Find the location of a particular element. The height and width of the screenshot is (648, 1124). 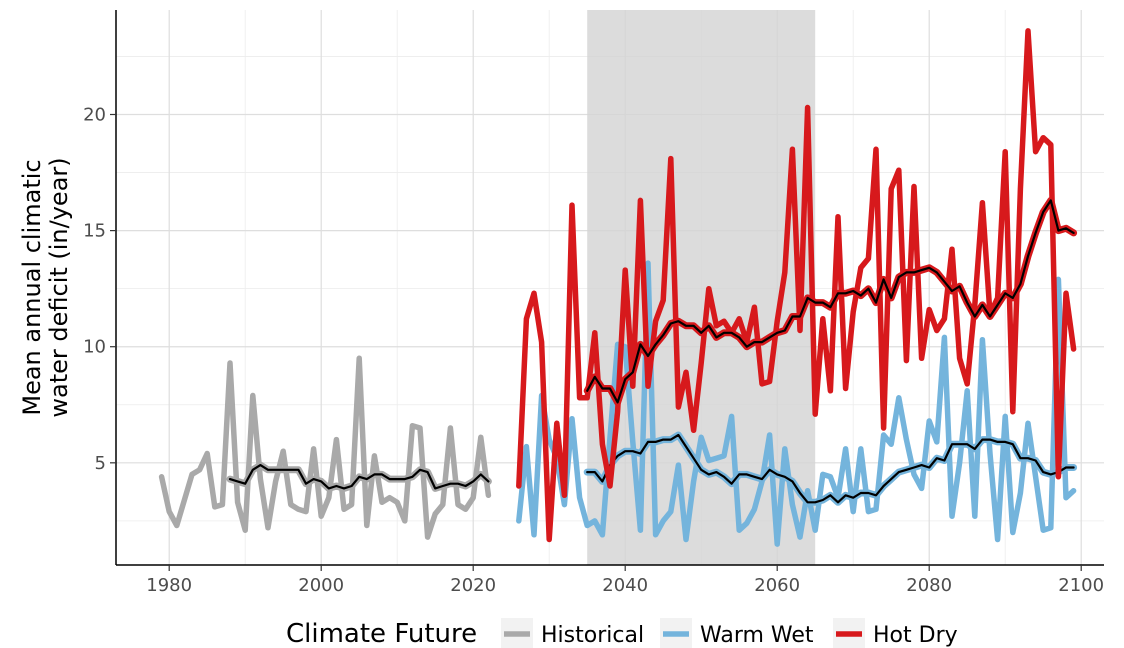

warm-wet-rolling-mean-line is located at coordinates (830, 468).